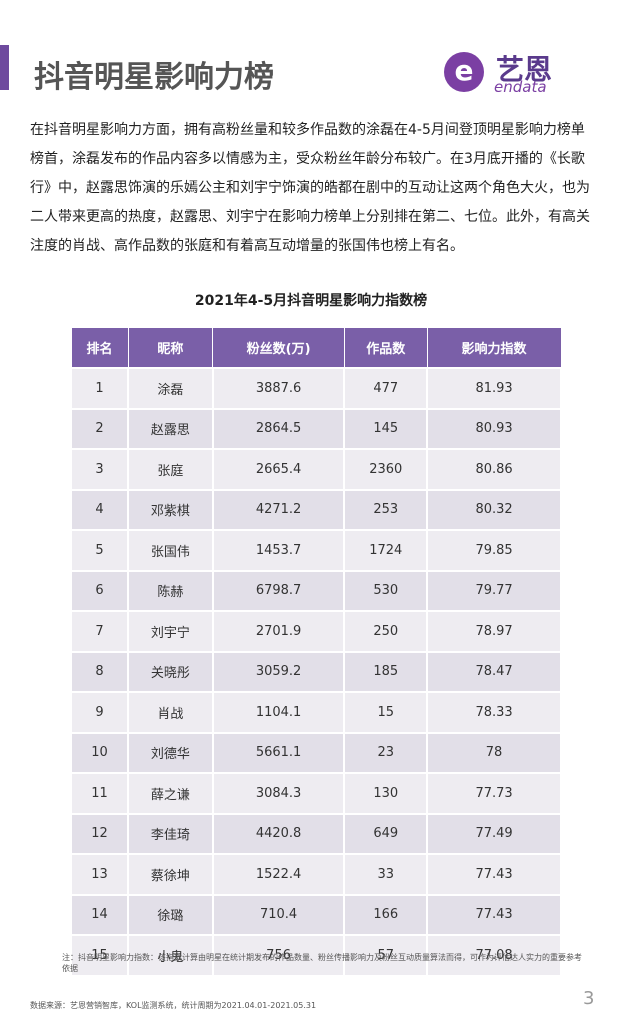 Image resolution: width=622 pixels, height=1024 pixels. Describe the element at coordinates (494, 509) in the screenshot. I see `table-cell: 80.32` at that location.